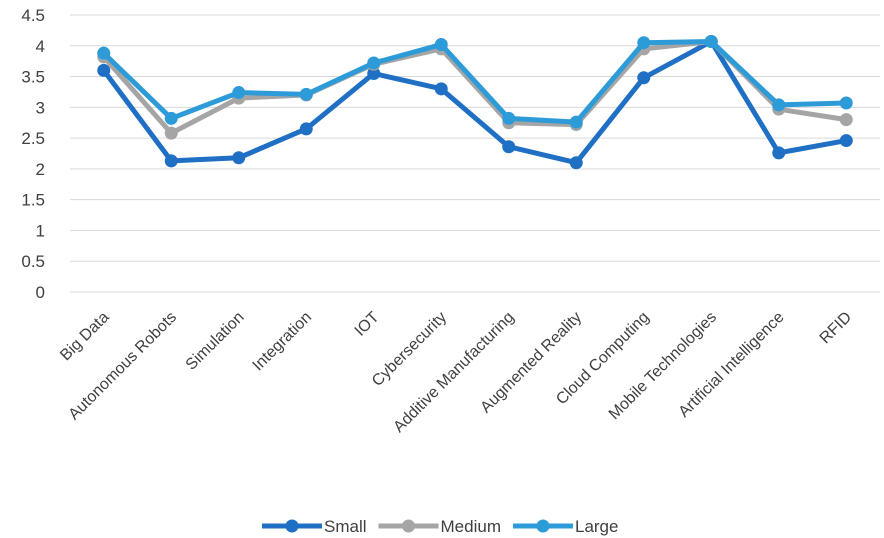 The width and height of the screenshot is (884, 538). I want to click on y-tick-label: 0.5, so click(33, 261).